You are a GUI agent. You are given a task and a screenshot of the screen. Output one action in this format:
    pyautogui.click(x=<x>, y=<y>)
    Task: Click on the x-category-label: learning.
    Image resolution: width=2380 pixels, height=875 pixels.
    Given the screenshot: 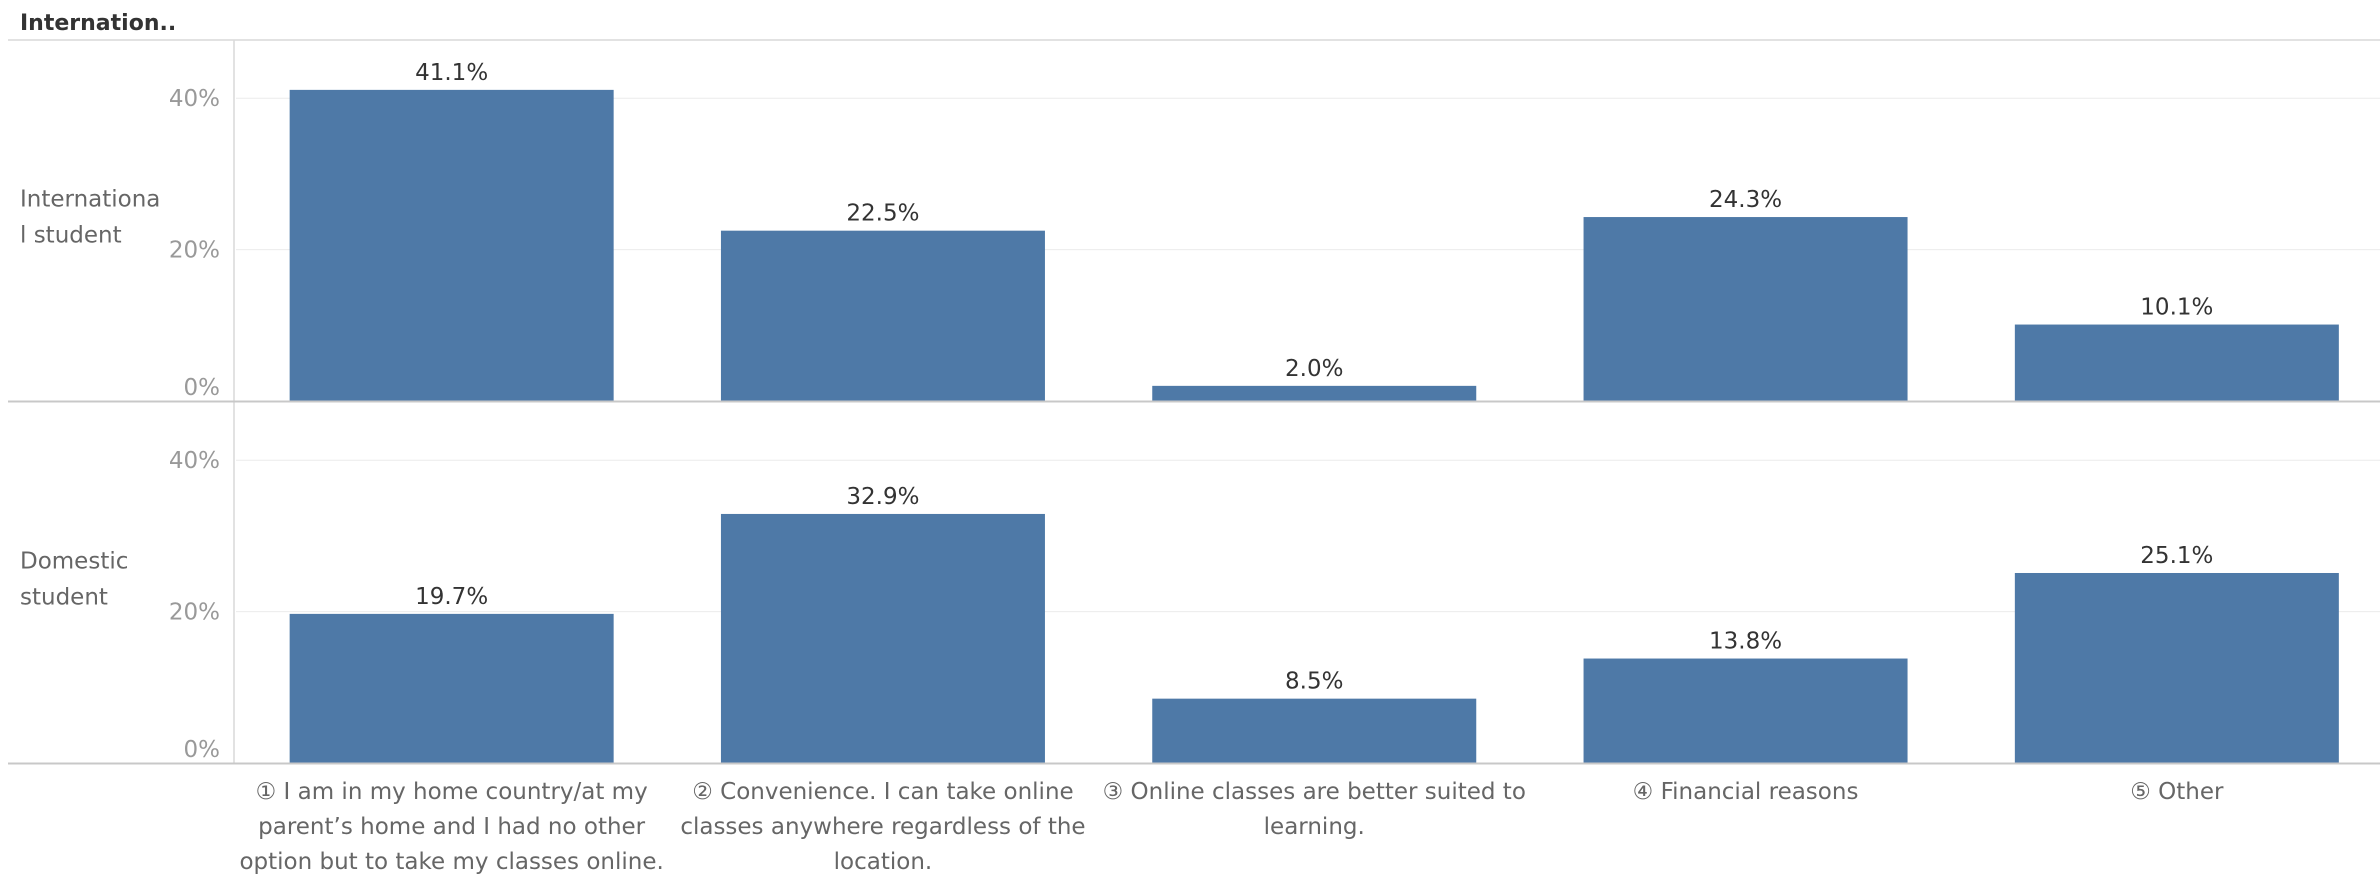 What is the action you would take?
    pyautogui.click(x=1314, y=827)
    